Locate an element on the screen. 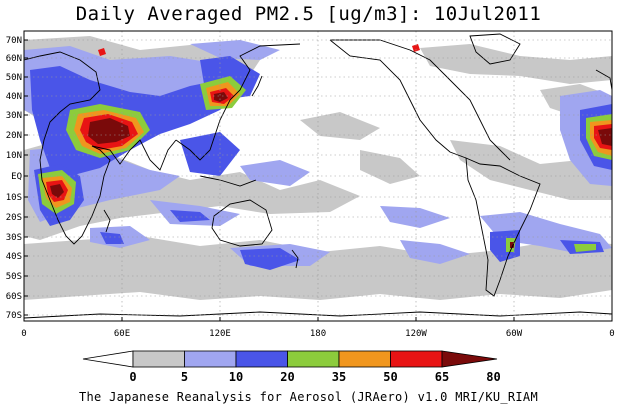 The height and width of the screenshot is (410, 617). colorbar: 0 5 10 20 35 50 65 80 is located at coordinates (291, 367).